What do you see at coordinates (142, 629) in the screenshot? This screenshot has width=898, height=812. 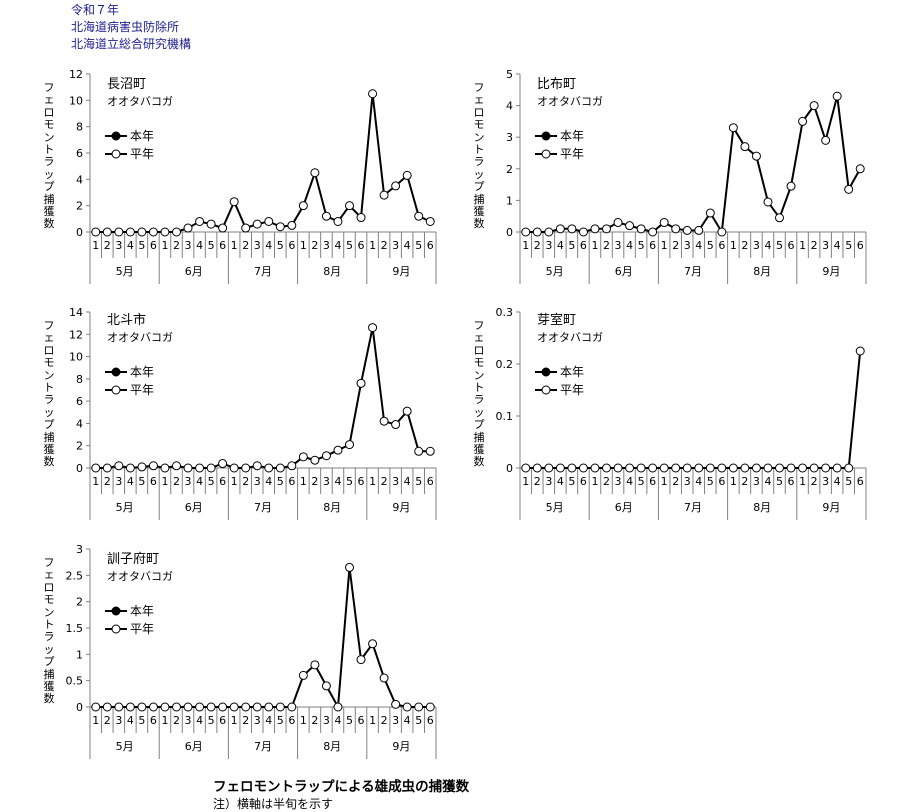 I see `legend-label-normal-year: 平年` at bounding box center [142, 629].